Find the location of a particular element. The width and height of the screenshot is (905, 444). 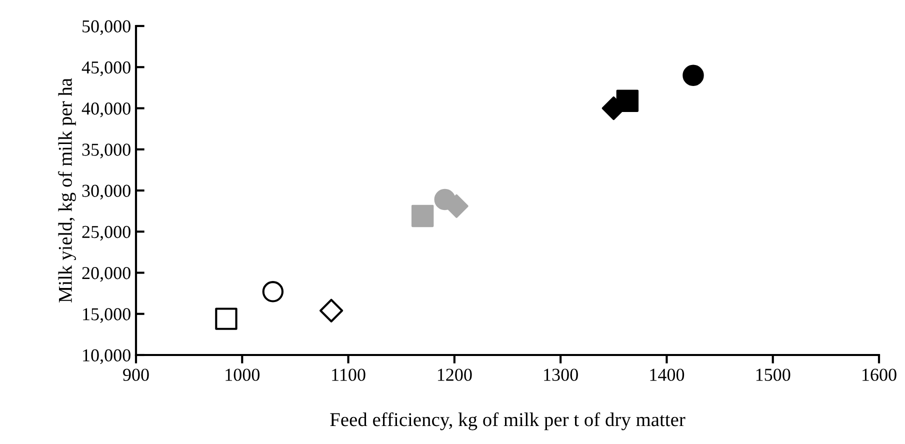

x-tick-label: 1100 is located at coordinates (349, 374).